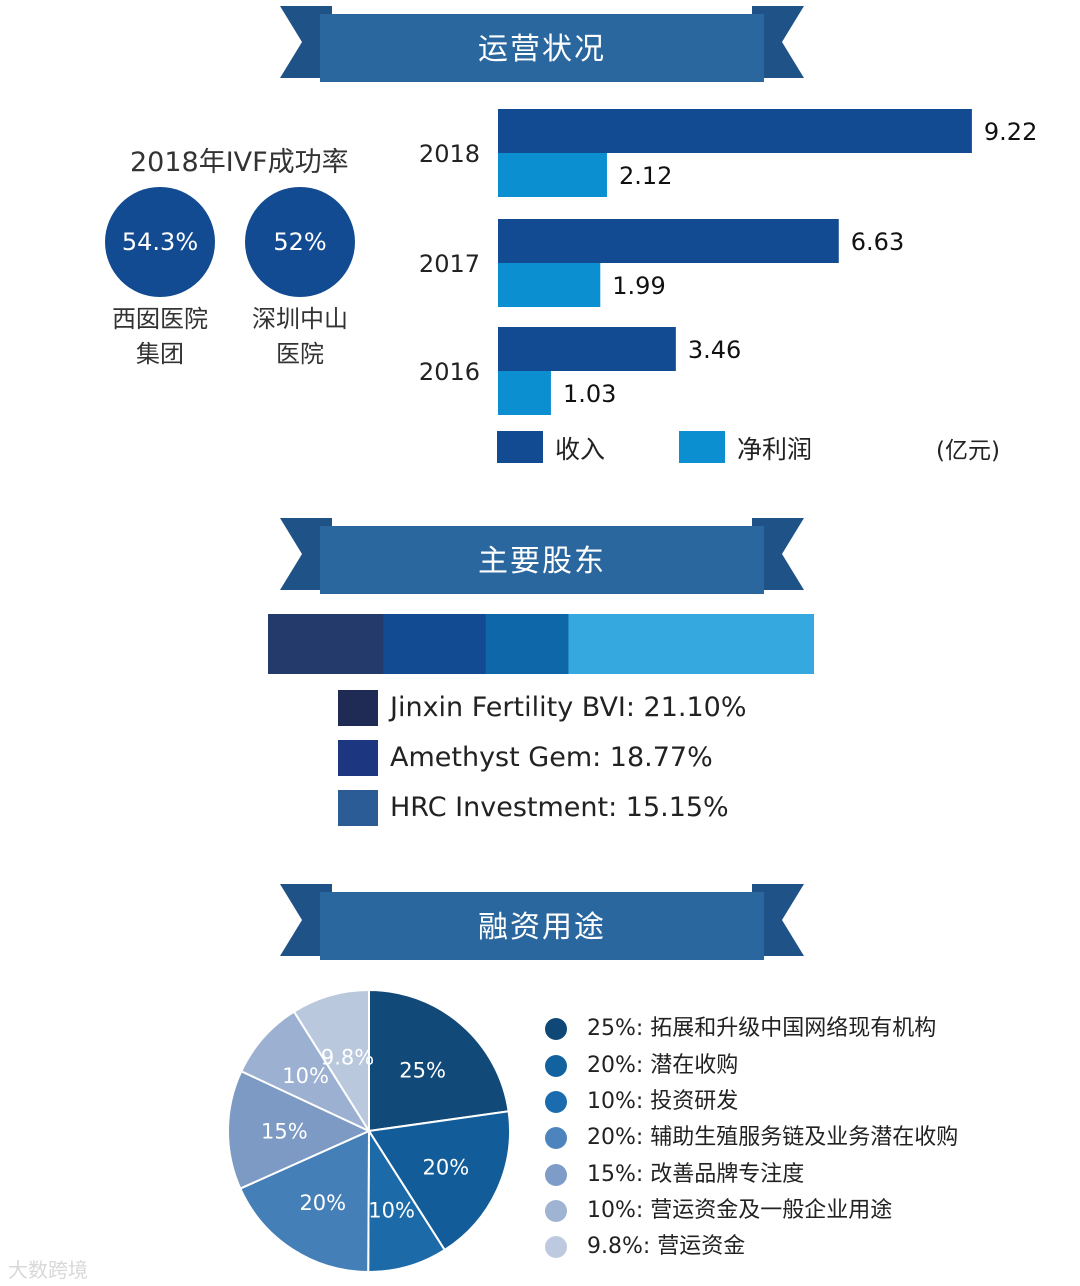 This screenshot has height=1286, width=1080. I want to click on unit-label: (亿元), so click(968, 451).